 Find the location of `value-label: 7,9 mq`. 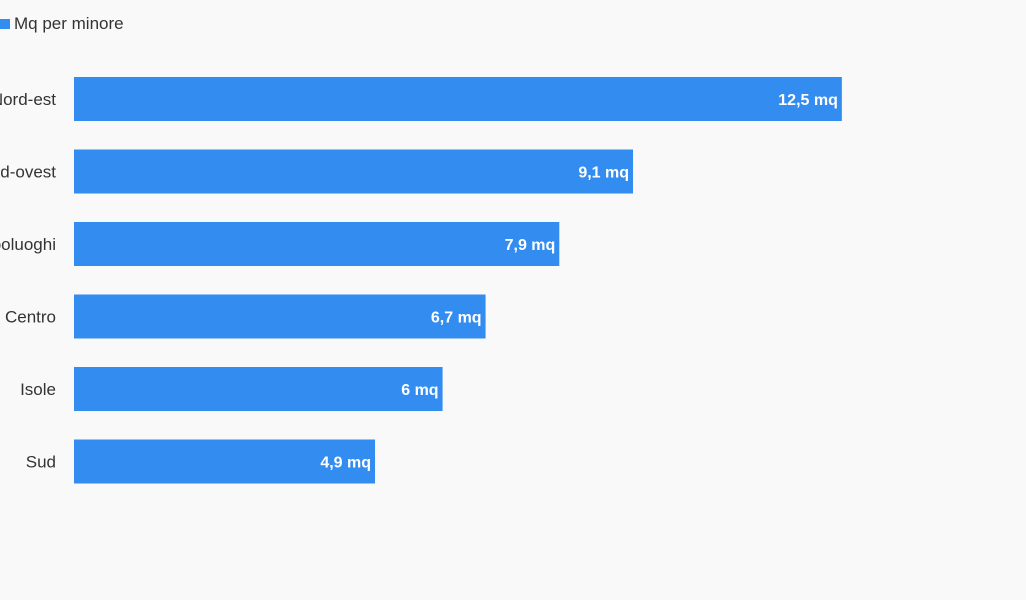

value-label: 7,9 mq is located at coordinates (530, 245).